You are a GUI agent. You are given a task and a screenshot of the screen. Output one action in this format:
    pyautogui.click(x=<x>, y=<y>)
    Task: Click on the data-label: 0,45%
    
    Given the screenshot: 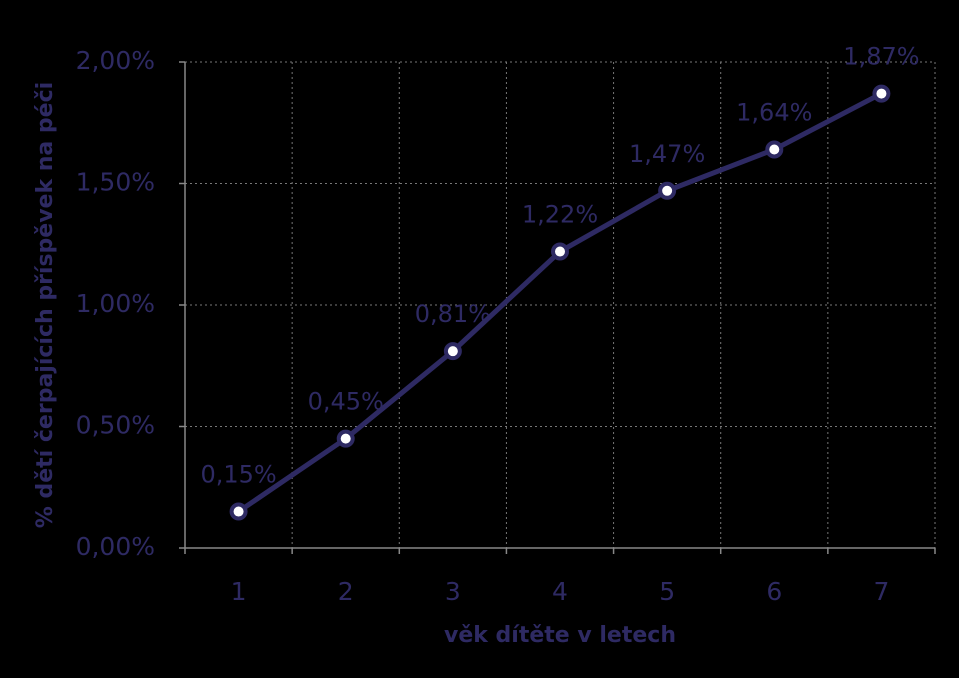 What is the action you would take?
    pyautogui.click(x=346, y=402)
    